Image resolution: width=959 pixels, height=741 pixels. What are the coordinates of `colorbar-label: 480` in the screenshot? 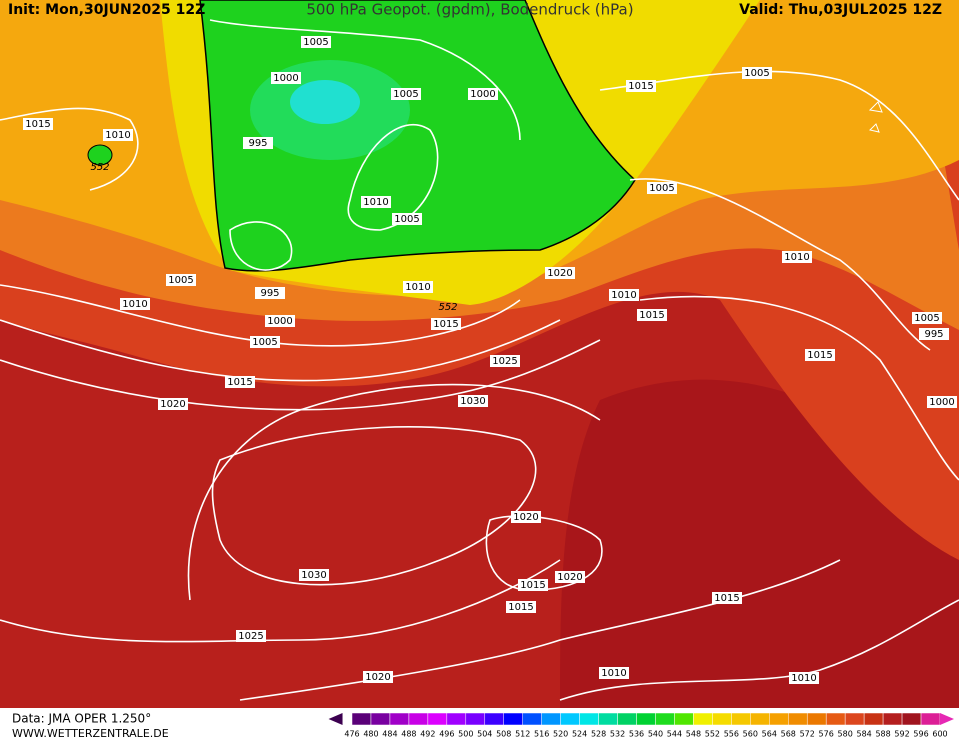 It's located at (370, 734).